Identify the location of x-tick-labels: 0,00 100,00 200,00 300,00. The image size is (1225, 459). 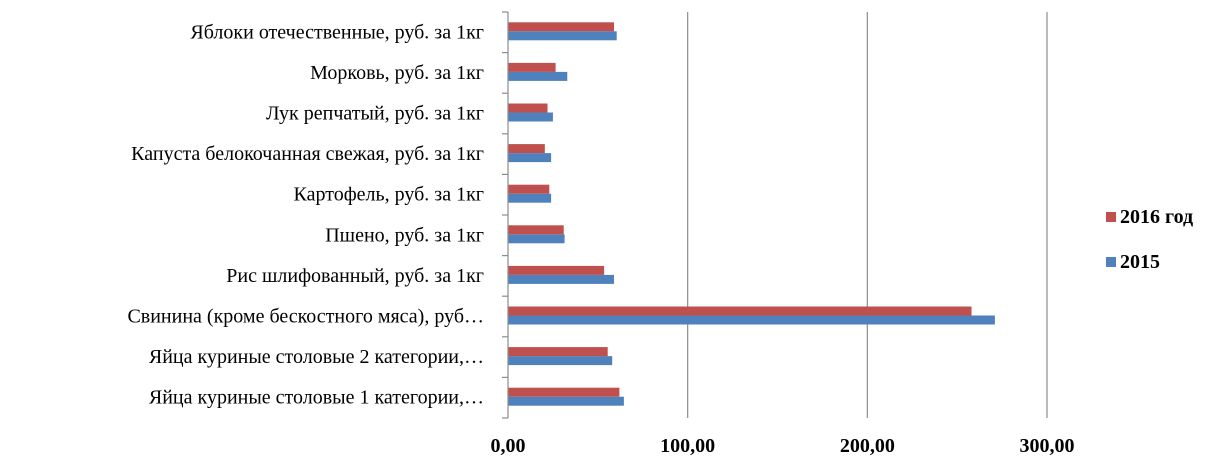
(783, 446).